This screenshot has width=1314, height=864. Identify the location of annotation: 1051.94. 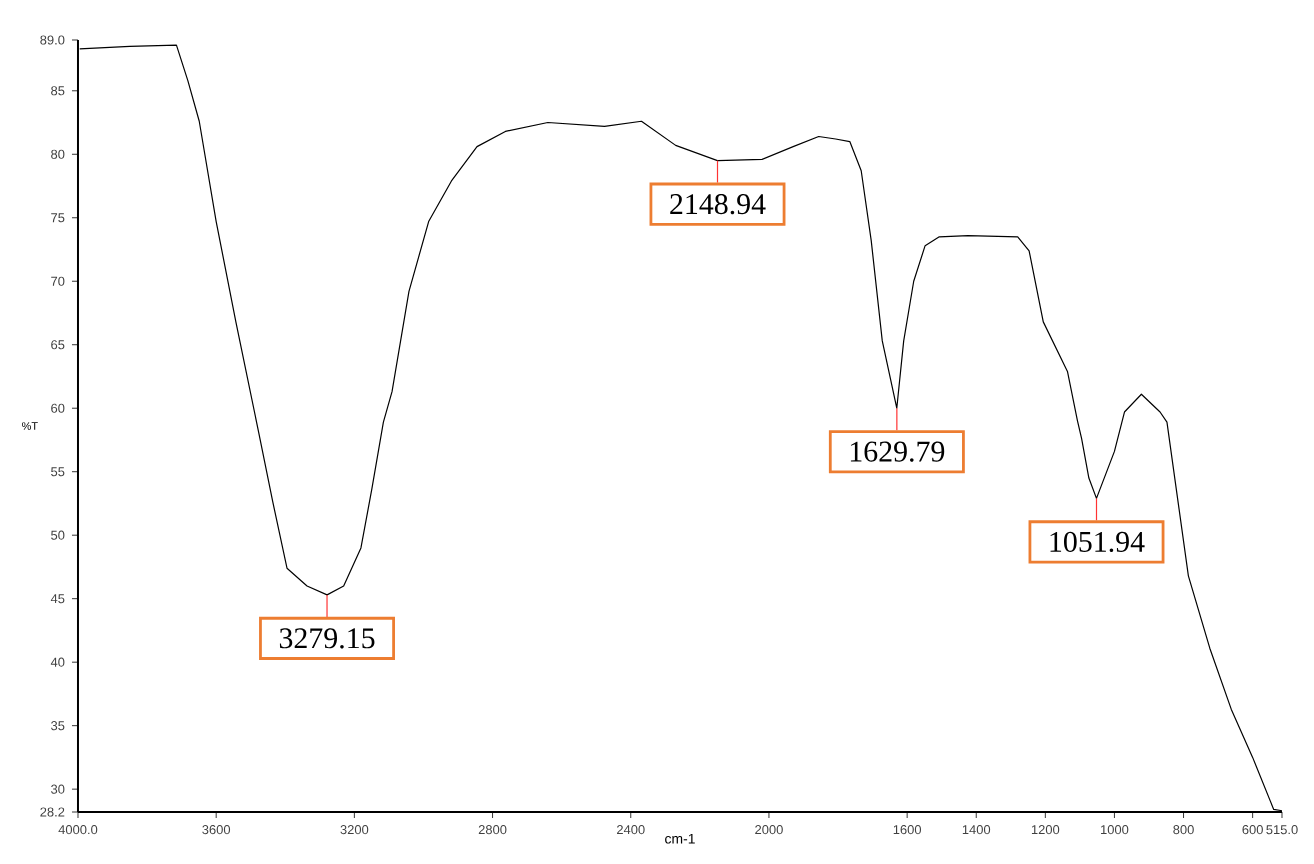
(1097, 542).